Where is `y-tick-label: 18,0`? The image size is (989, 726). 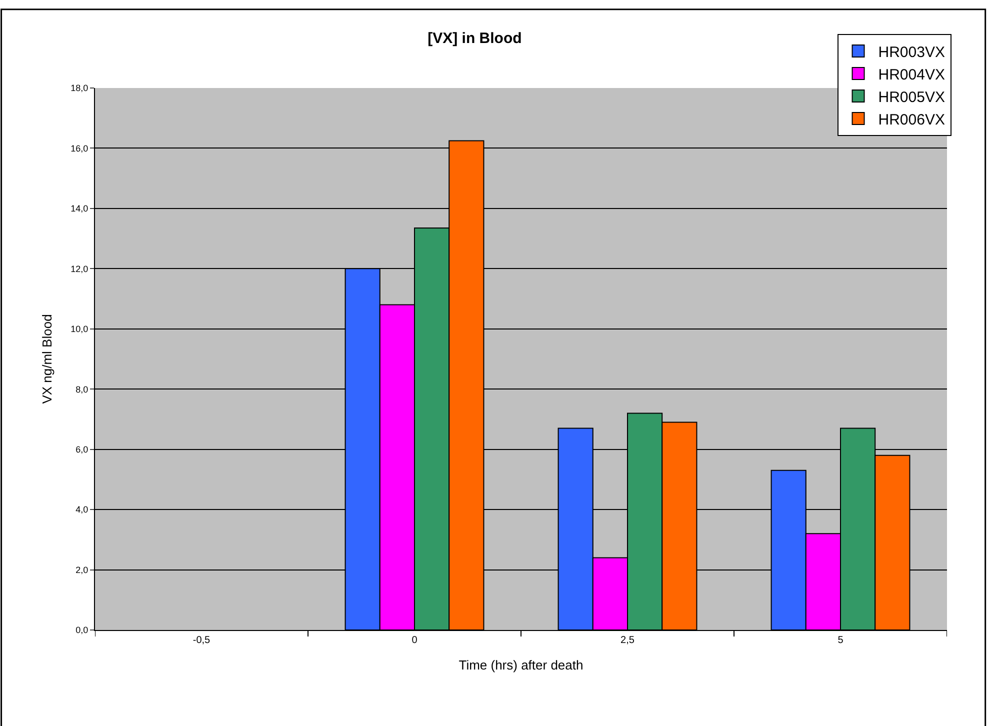
y-tick-label: 18,0 is located at coordinates (79, 88).